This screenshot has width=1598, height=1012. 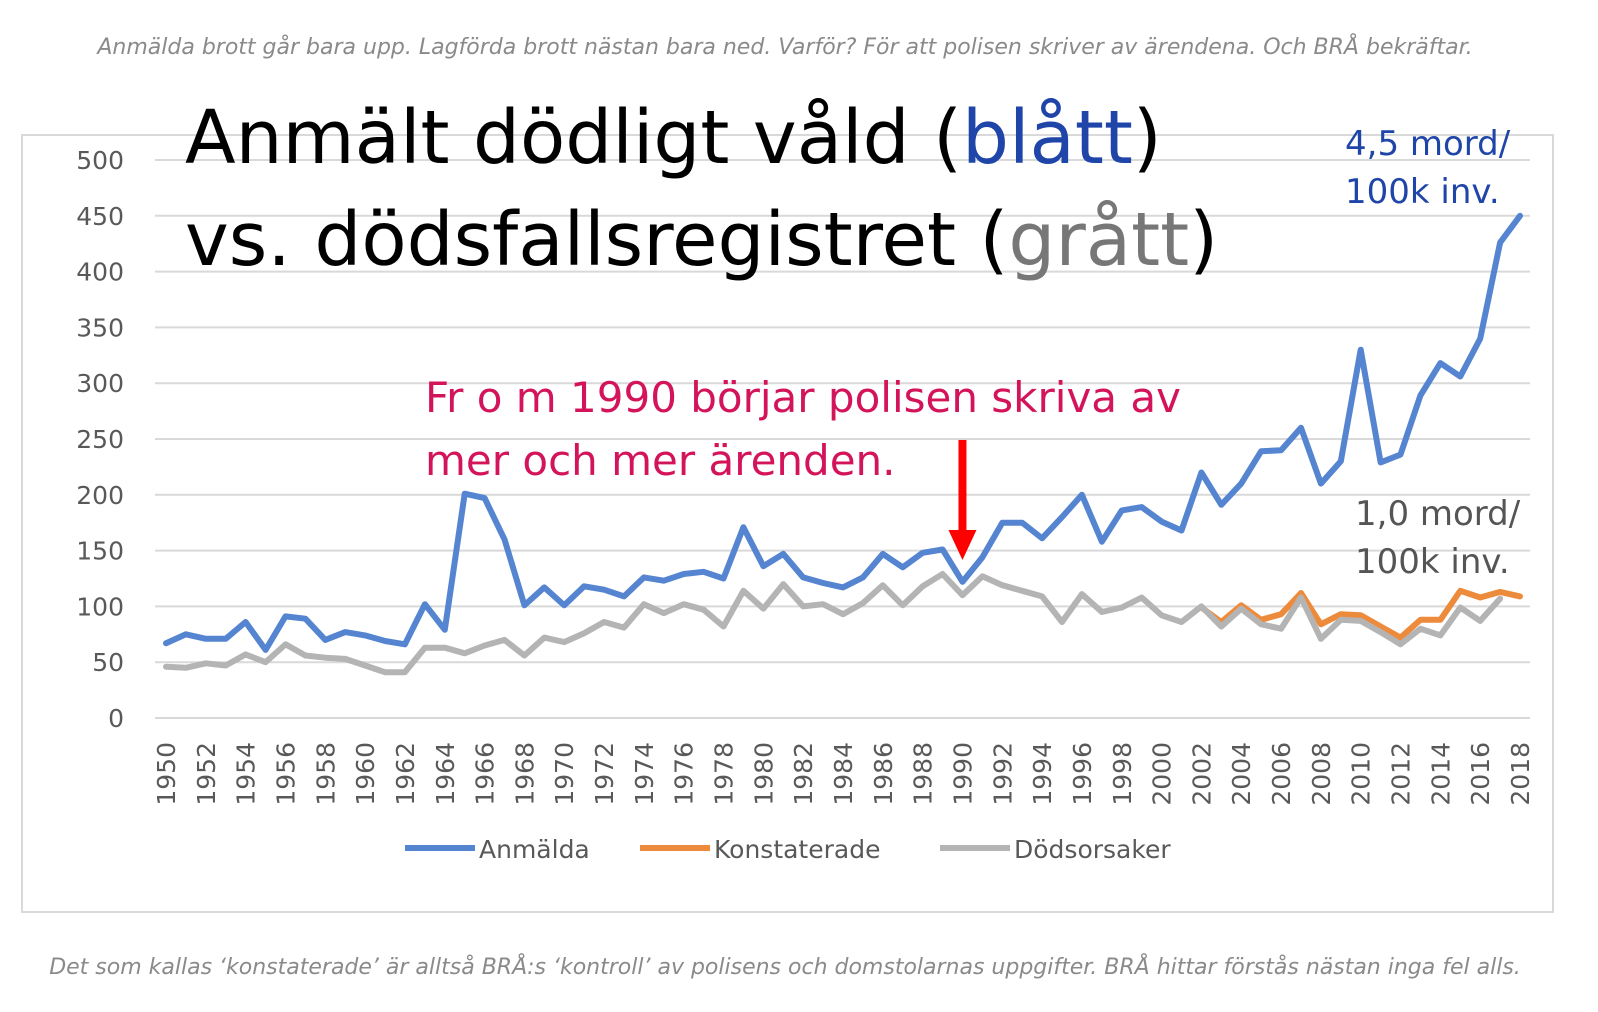 I want to click on y-tick-label: 300, so click(x=100, y=383).